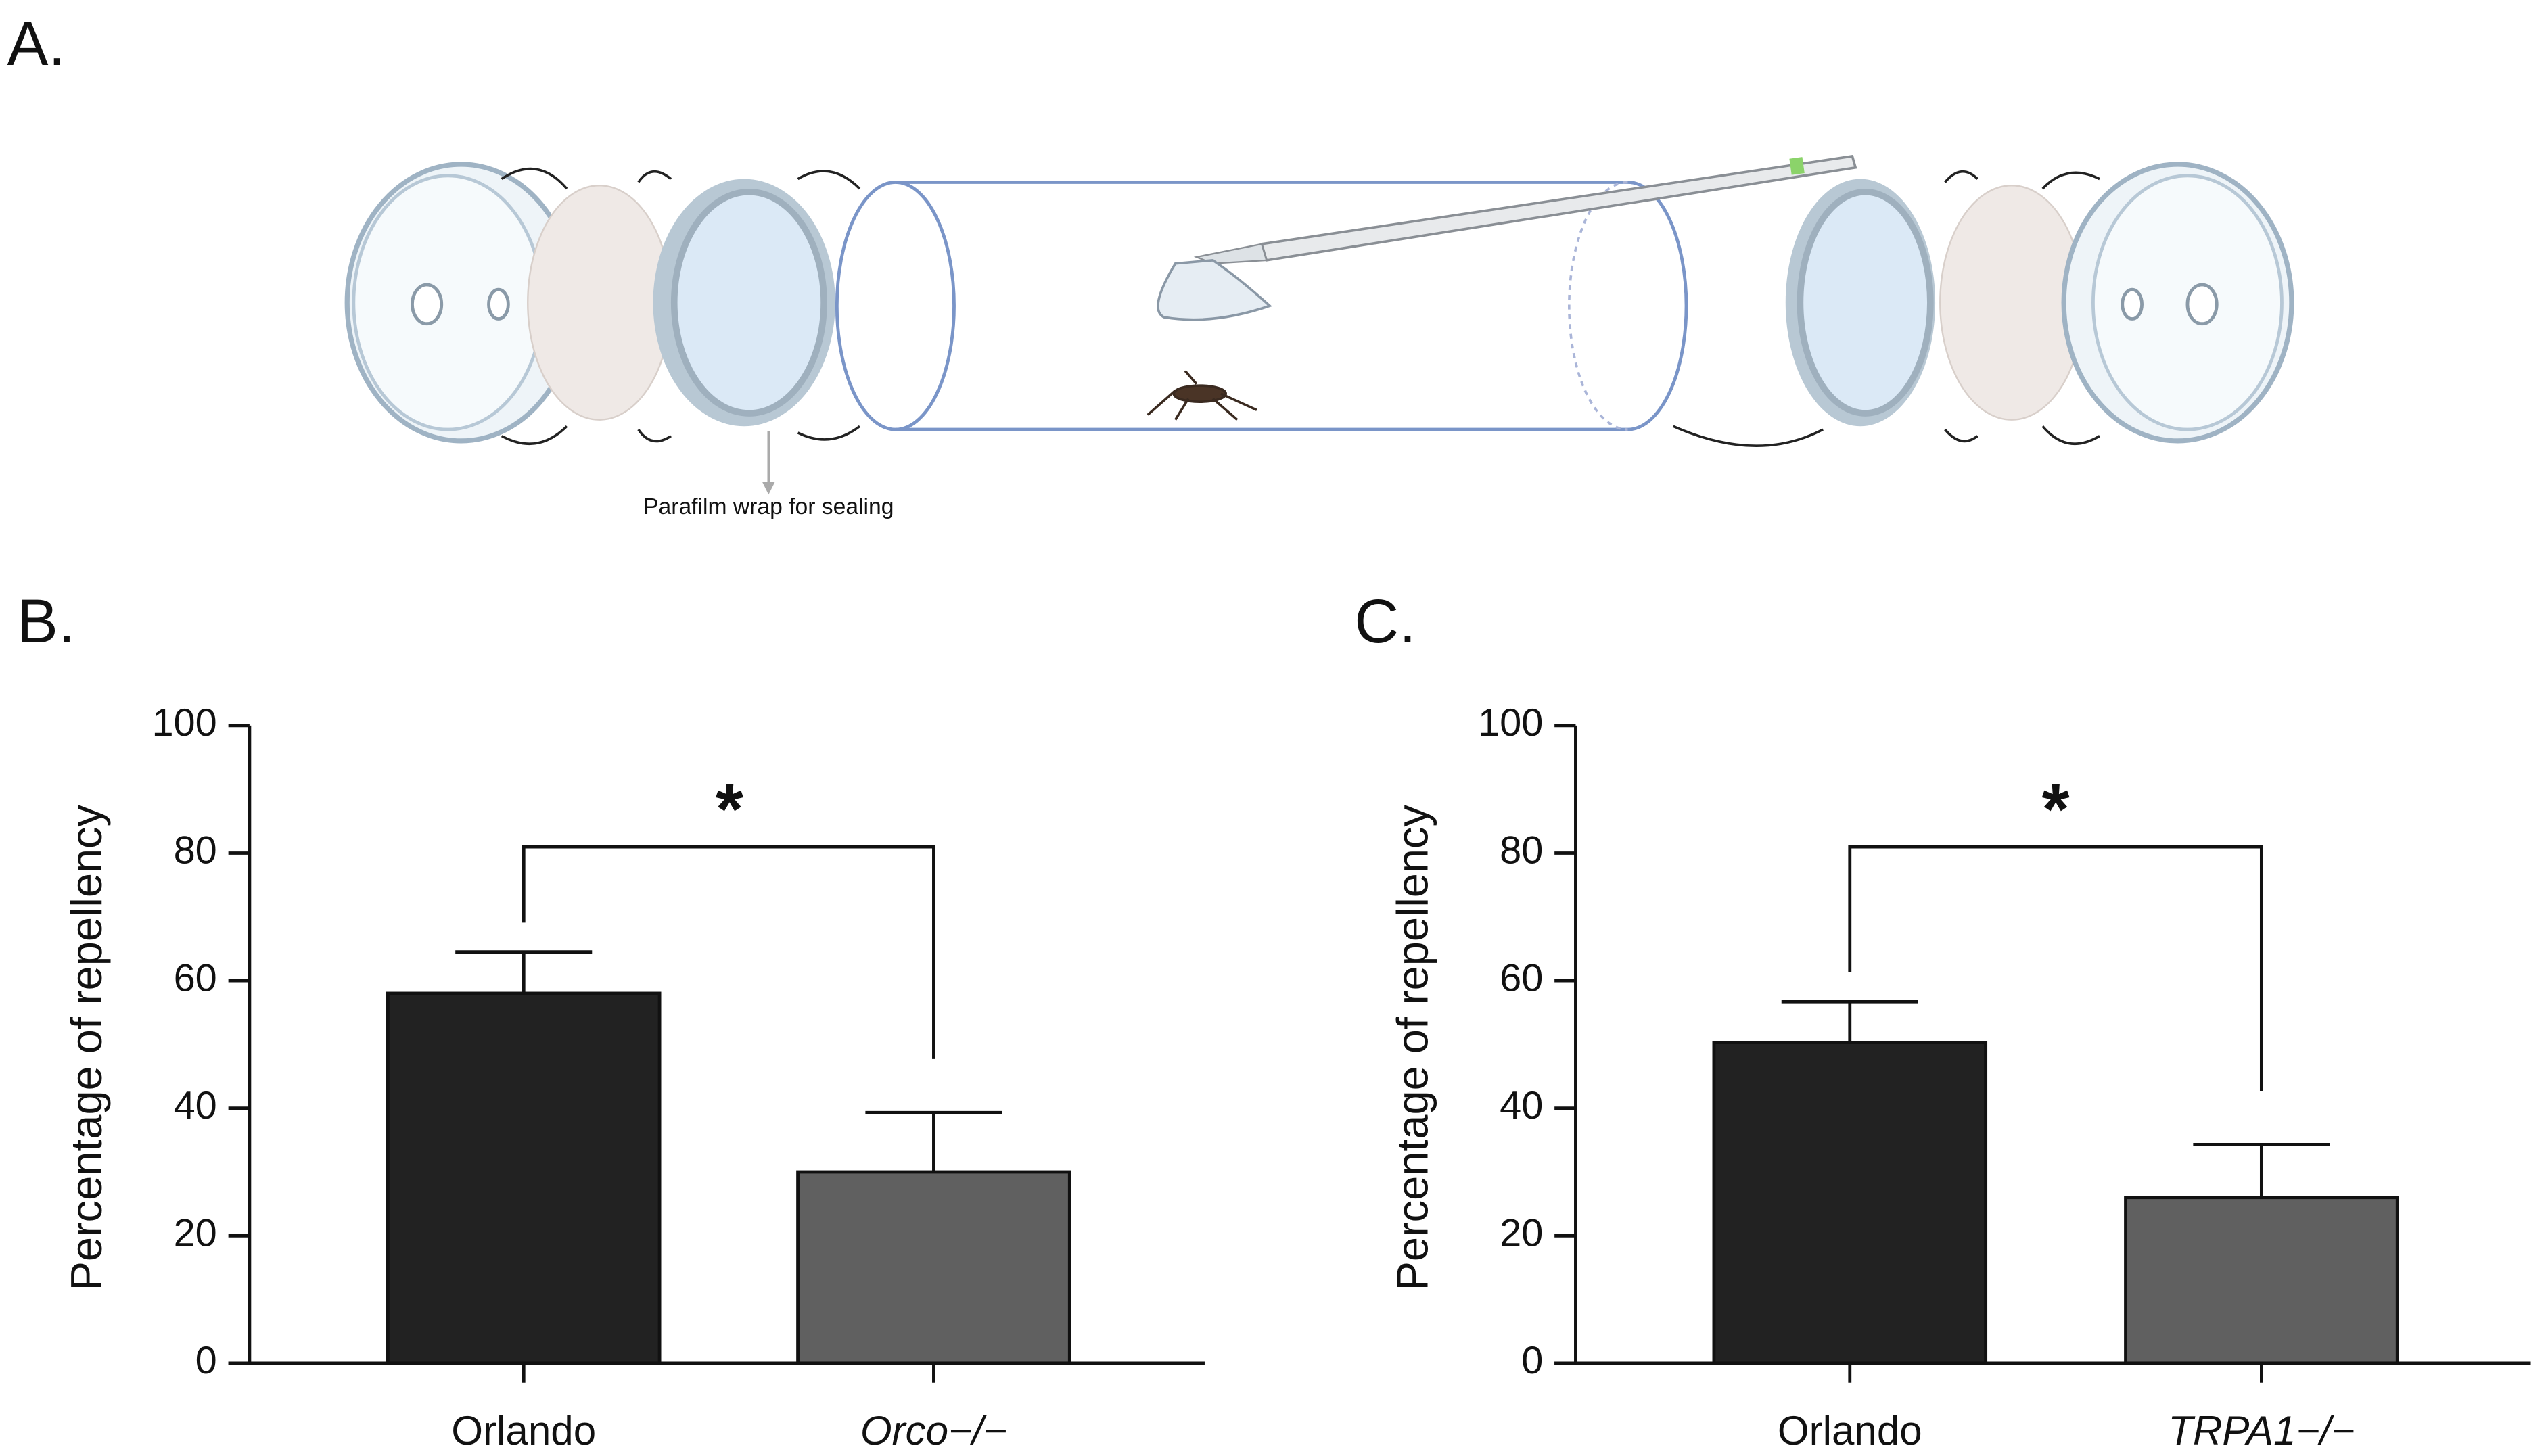 This screenshot has width=2546, height=1456. I want to click on diagram-annotation: Parafilm wrap for sealing, so click(769, 507).